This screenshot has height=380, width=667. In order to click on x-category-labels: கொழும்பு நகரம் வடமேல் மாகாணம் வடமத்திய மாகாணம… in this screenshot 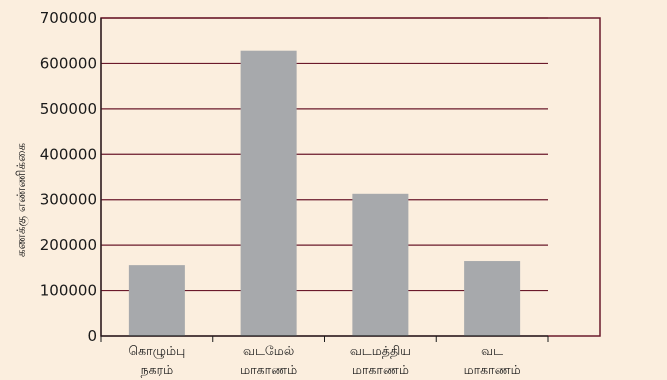, I will do `click(324, 360)`.